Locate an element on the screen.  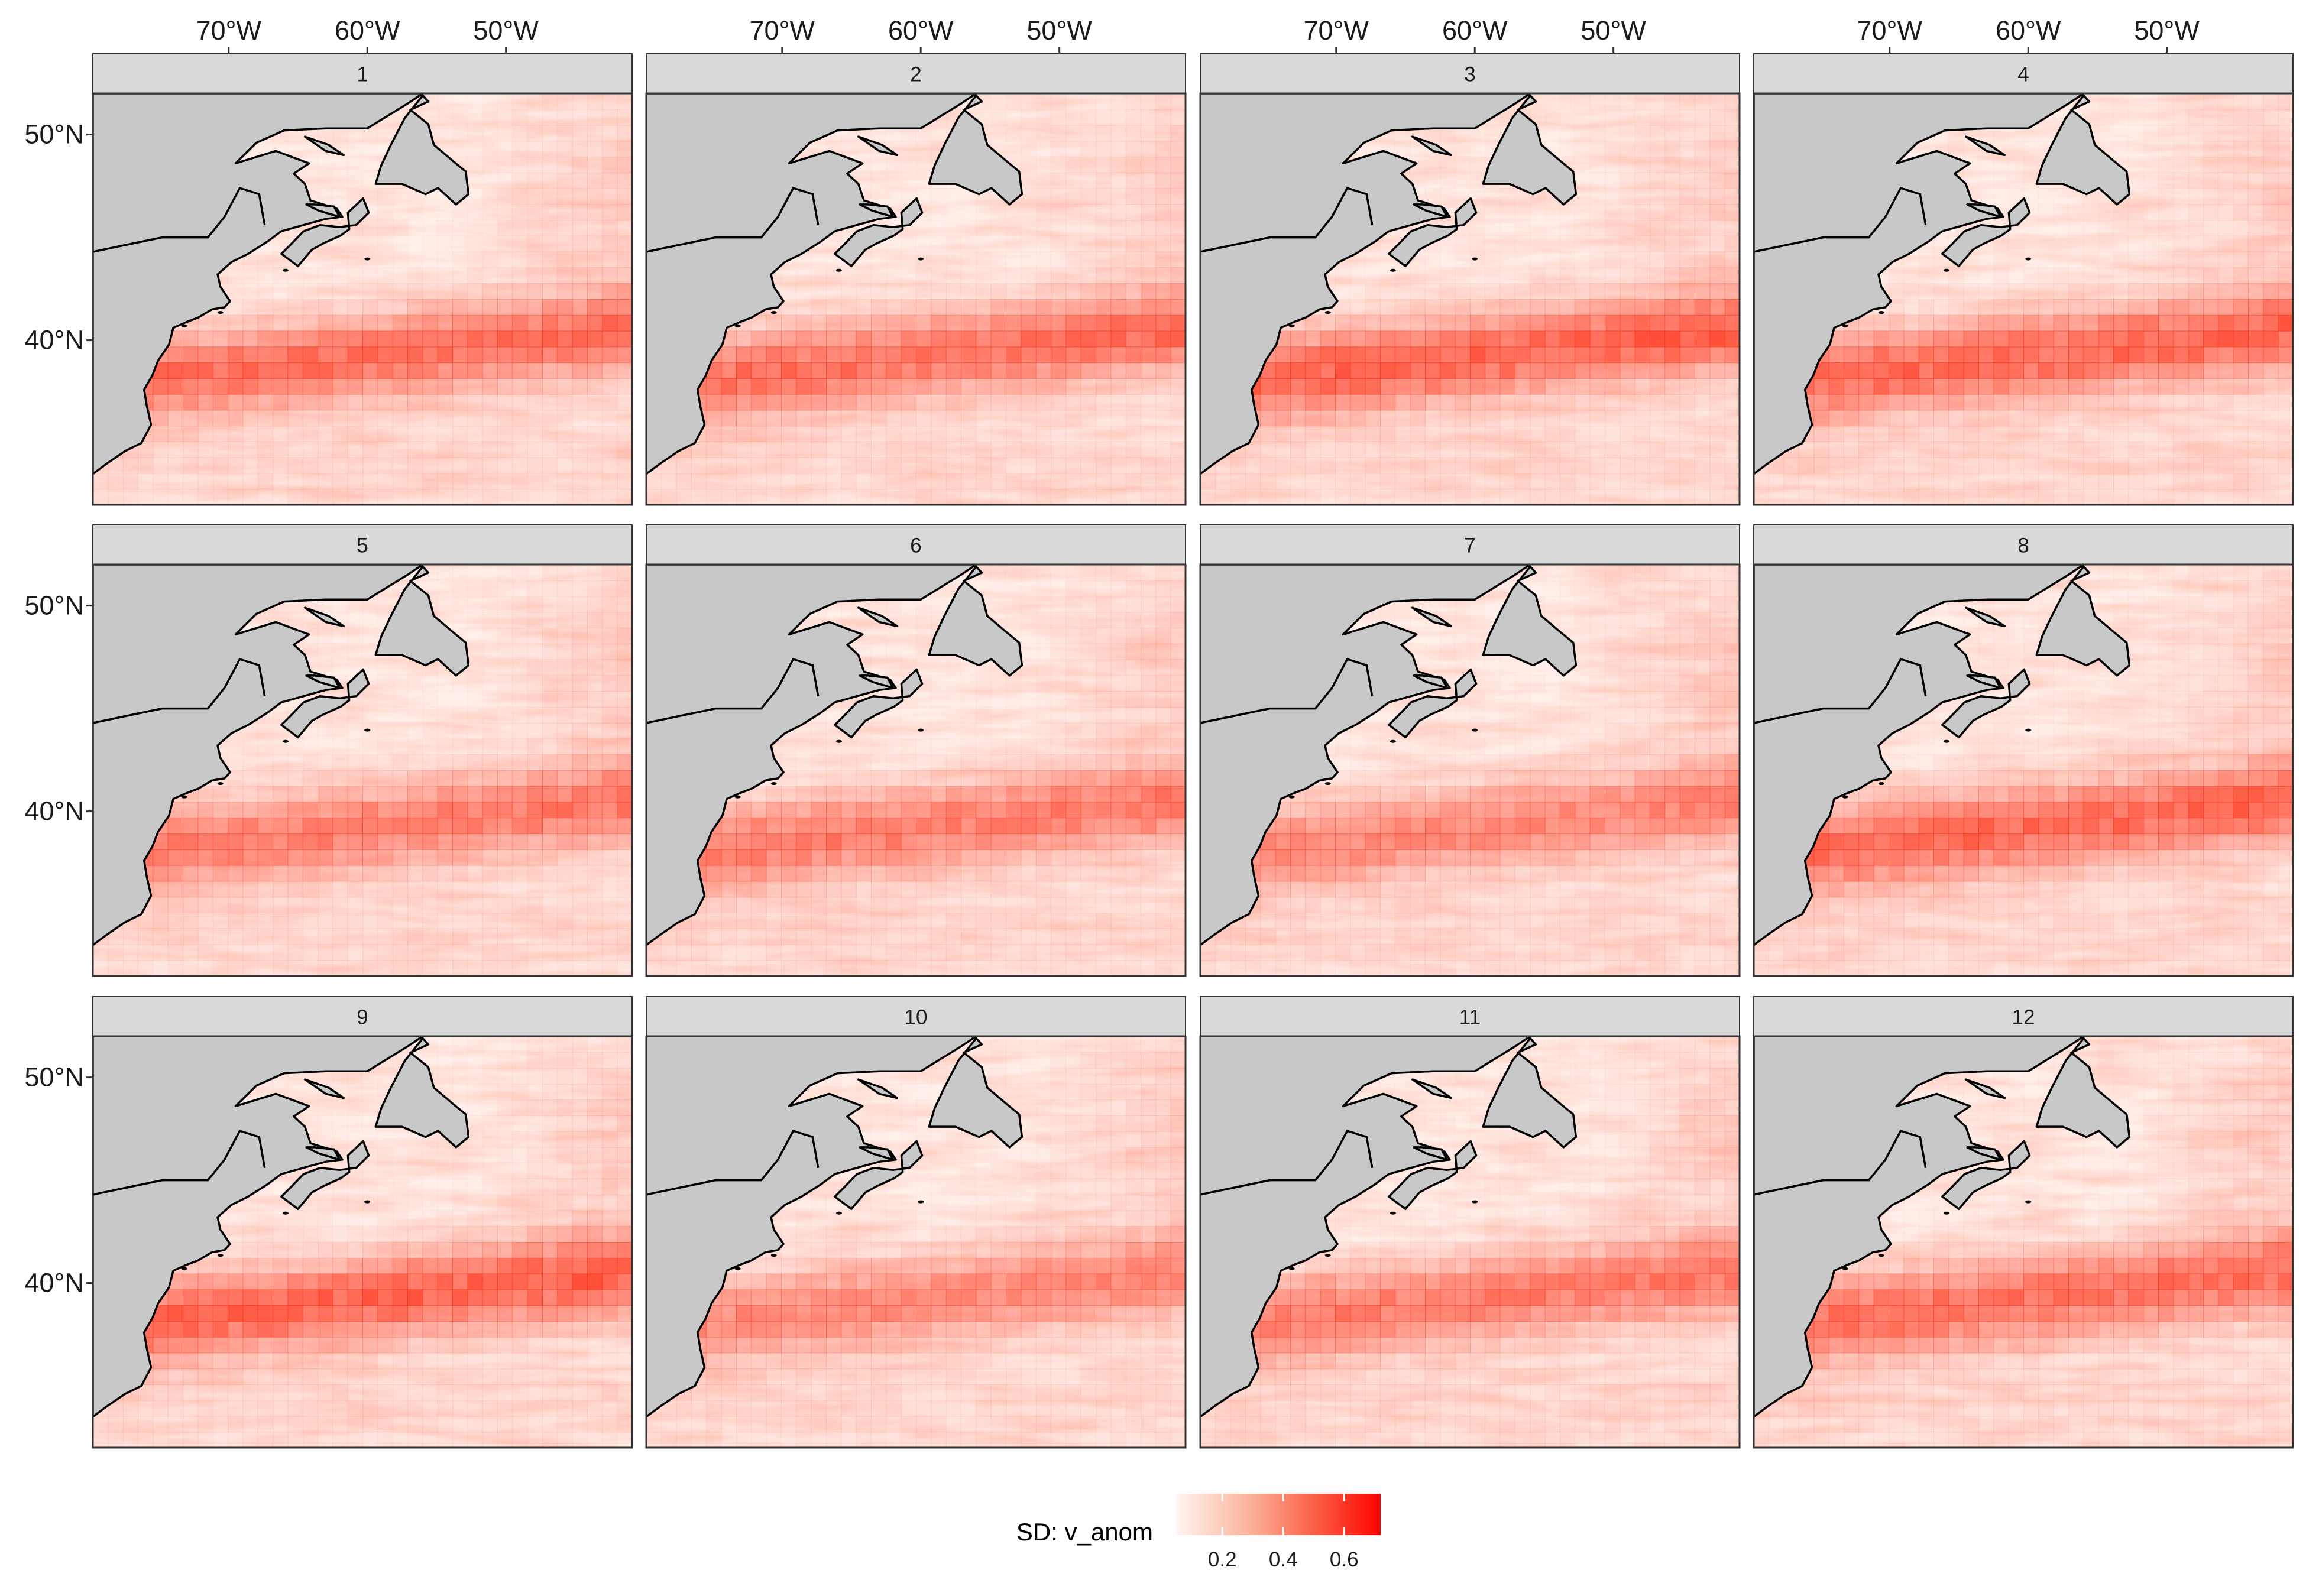
facet-strip-label: 4 is located at coordinates (2023, 74).